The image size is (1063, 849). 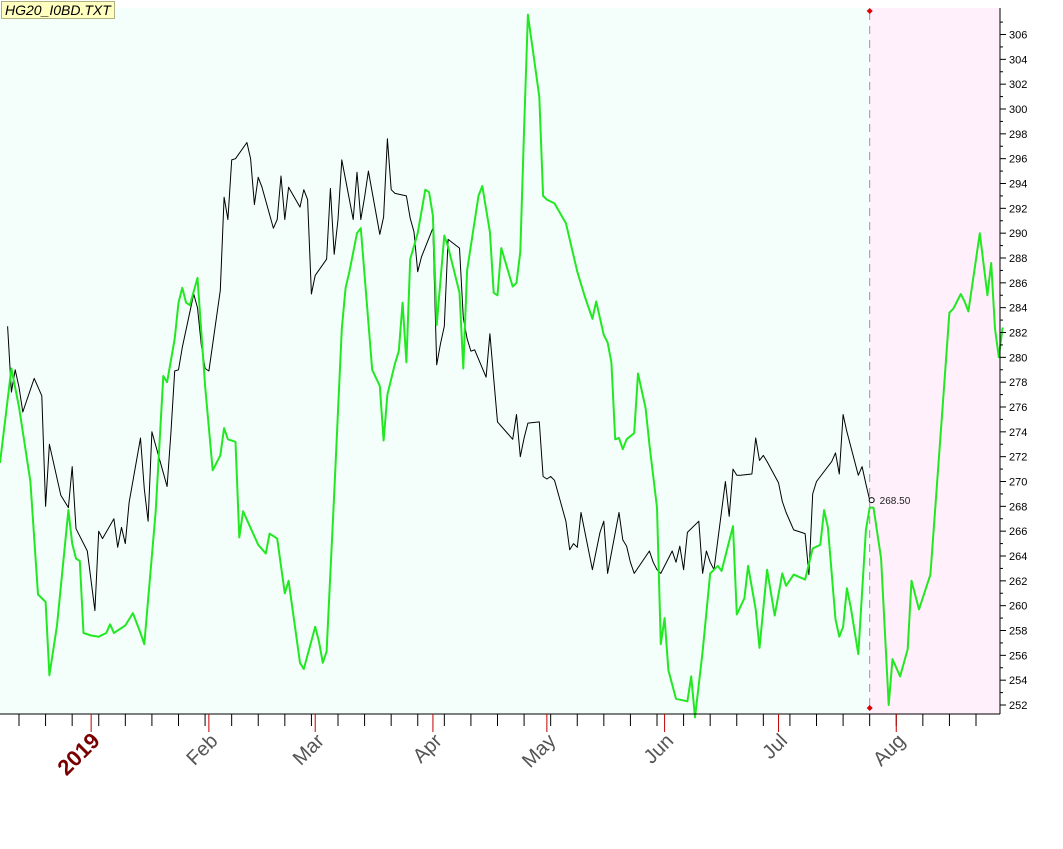 I want to click on y-tick-label: 284, so click(x=1018, y=309).